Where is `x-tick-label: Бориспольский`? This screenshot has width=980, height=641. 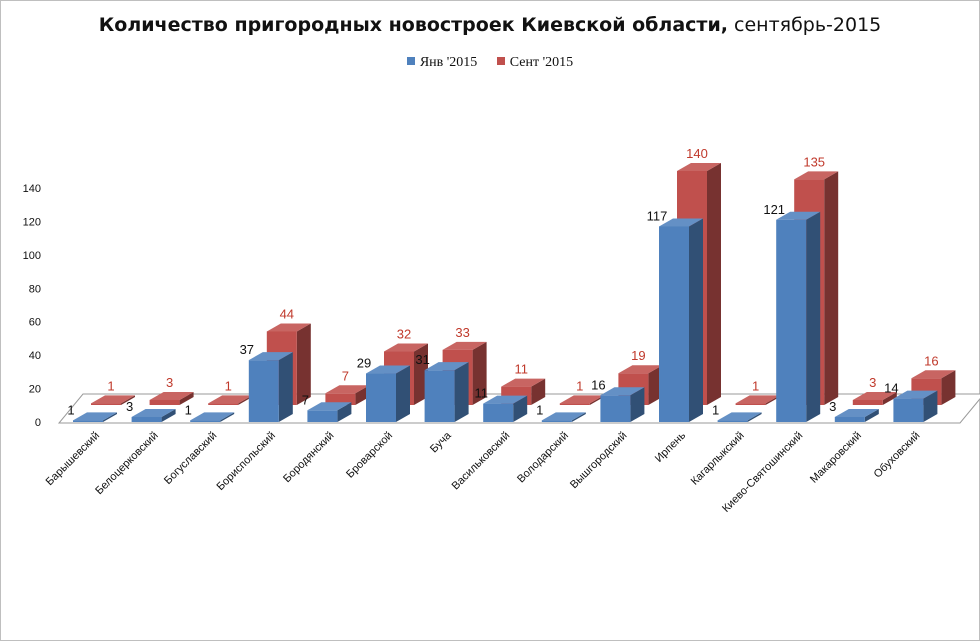 x-tick-label: Бориспольский is located at coordinates (246, 461).